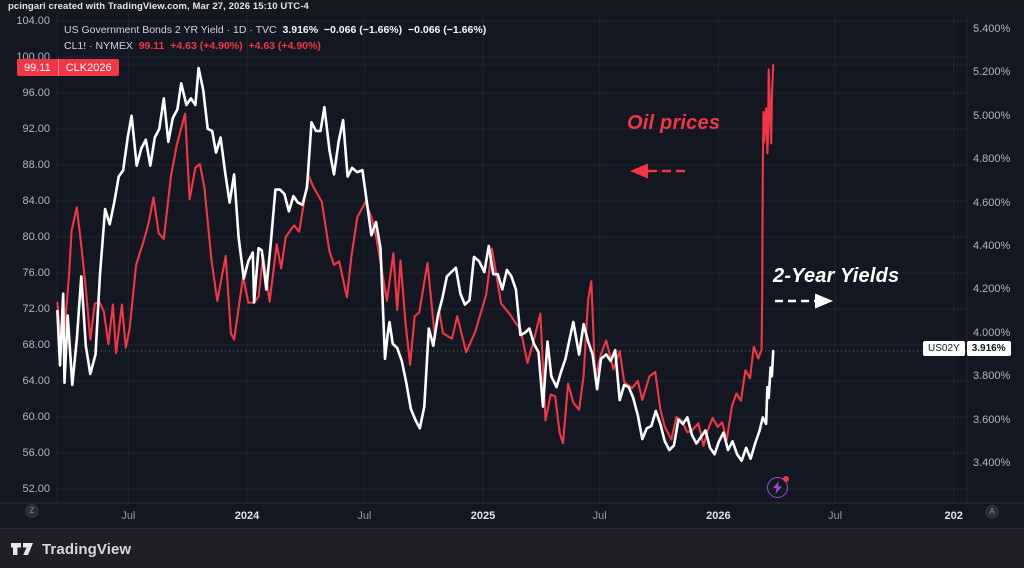  What do you see at coordinates (512, 548) in the screenshot?
I see `footer-bar` at bounding box center [512, 548].